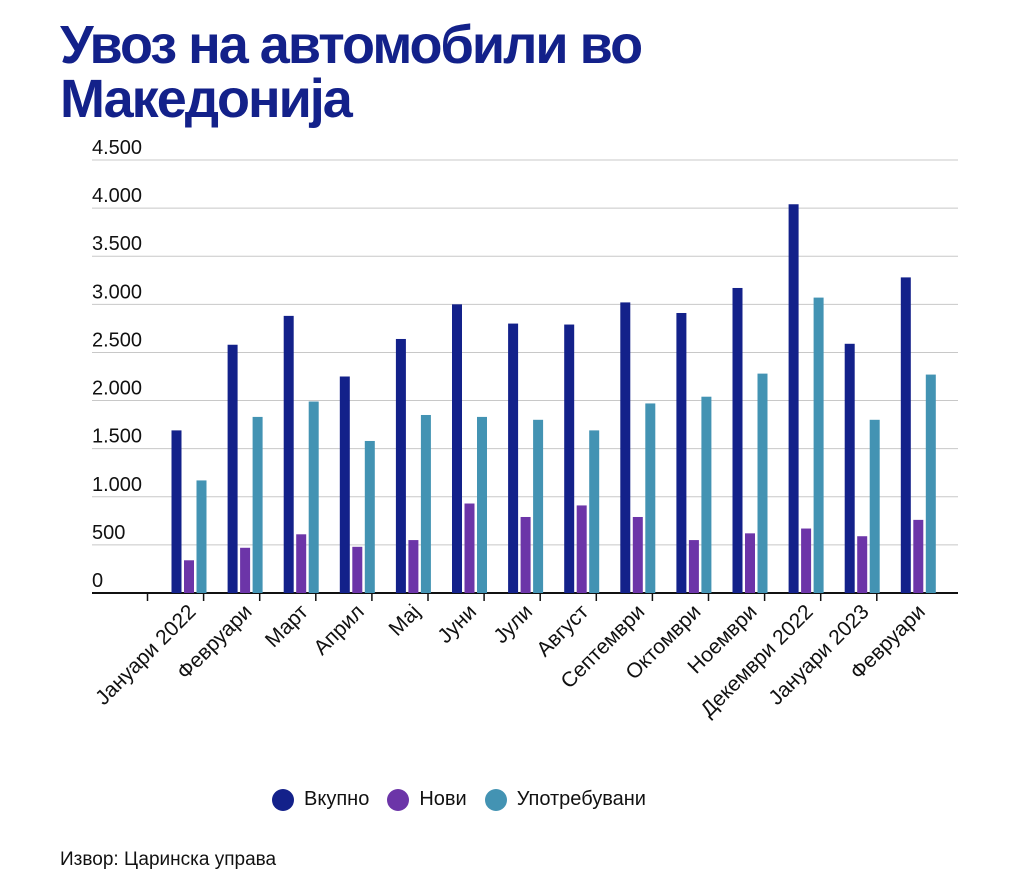  I want to click on source-note: Извор: Царинска управа, so click(168, 859).